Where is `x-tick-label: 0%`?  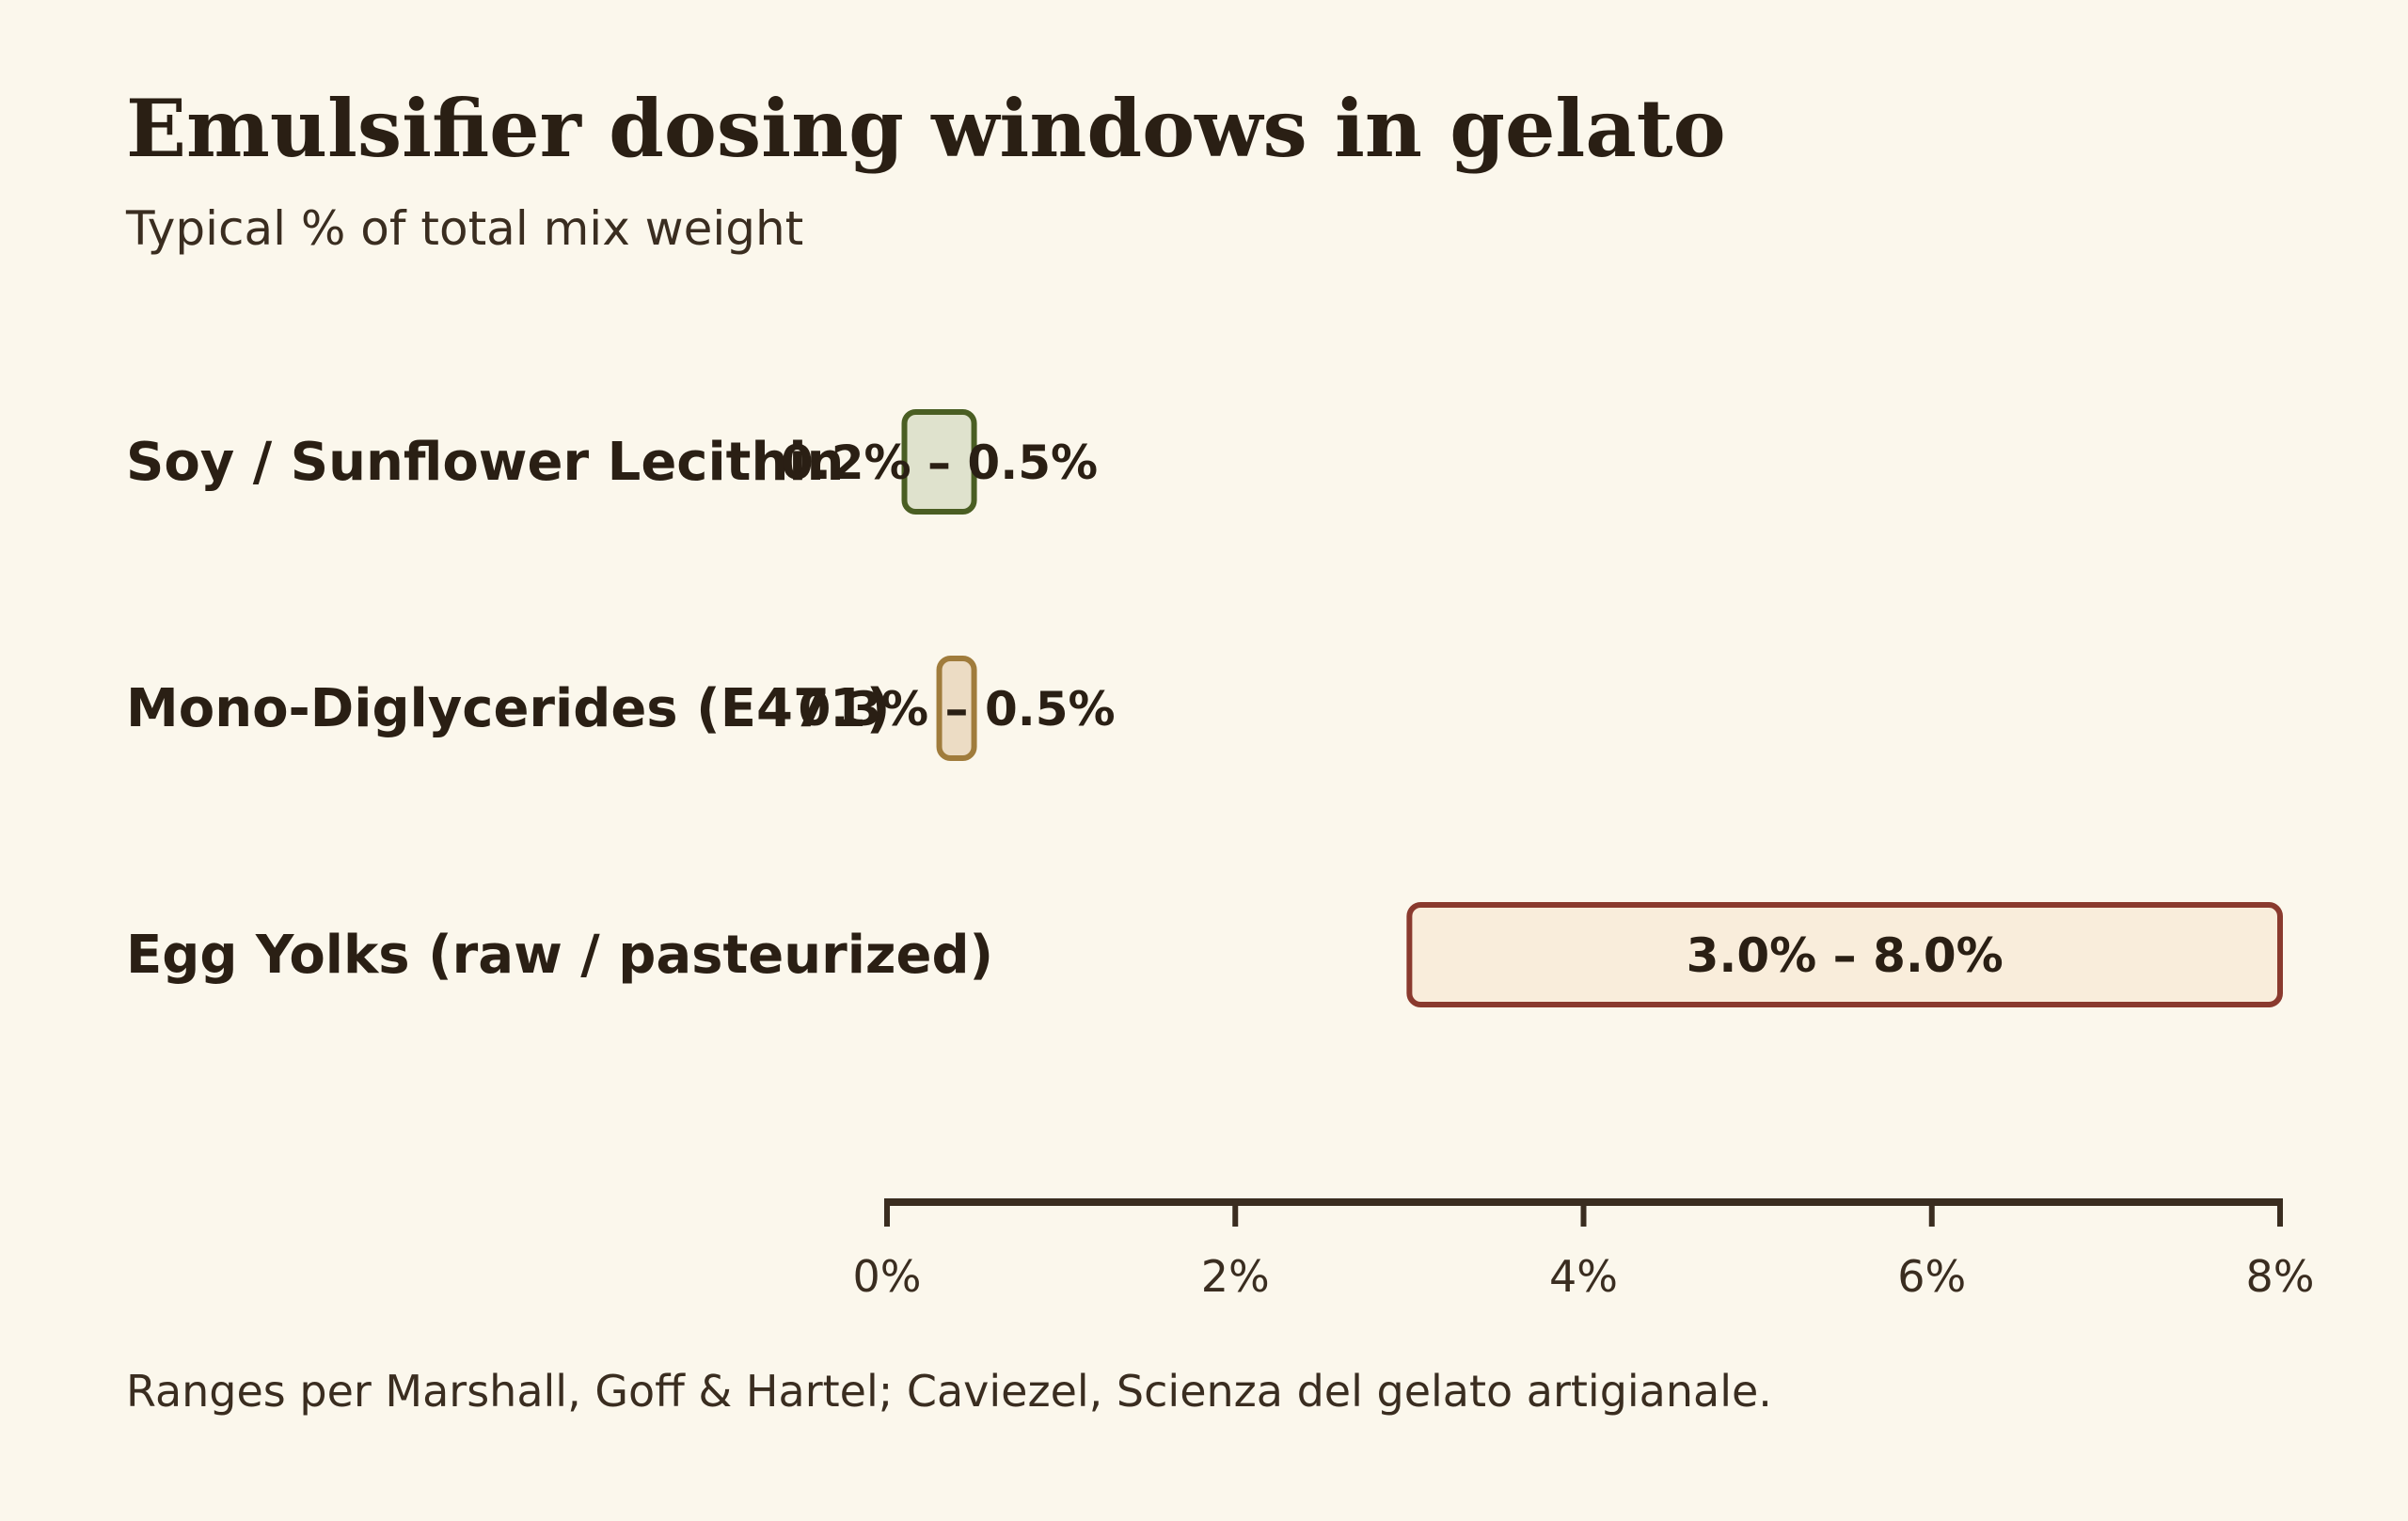 x-tick-label: 0% is located at coordinates (888, 1276).